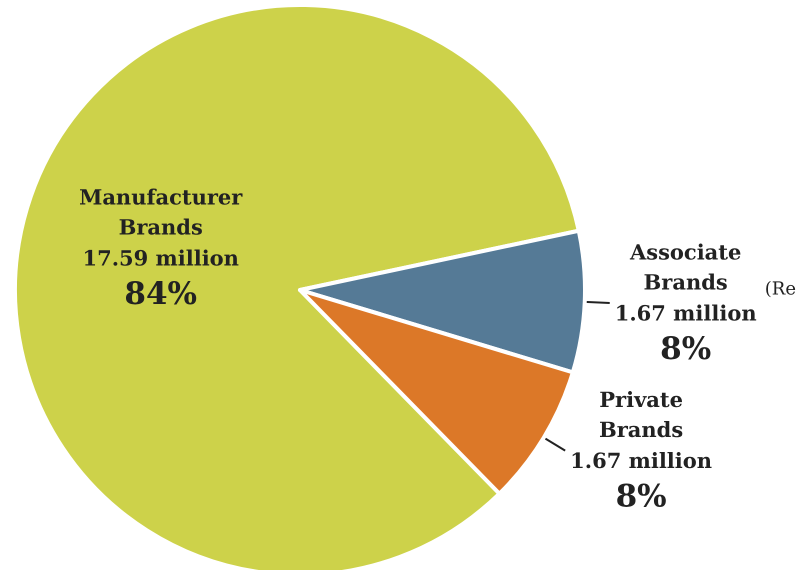  I want to click on text: 17.59 million, so click(160, 257).